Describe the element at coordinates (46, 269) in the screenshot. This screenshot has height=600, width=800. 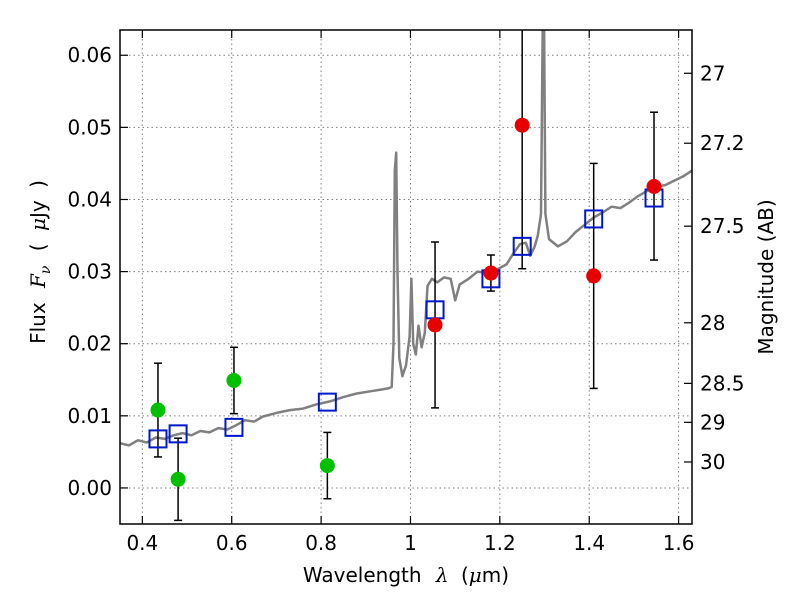
I see `y-label-nu: ν` at that location.